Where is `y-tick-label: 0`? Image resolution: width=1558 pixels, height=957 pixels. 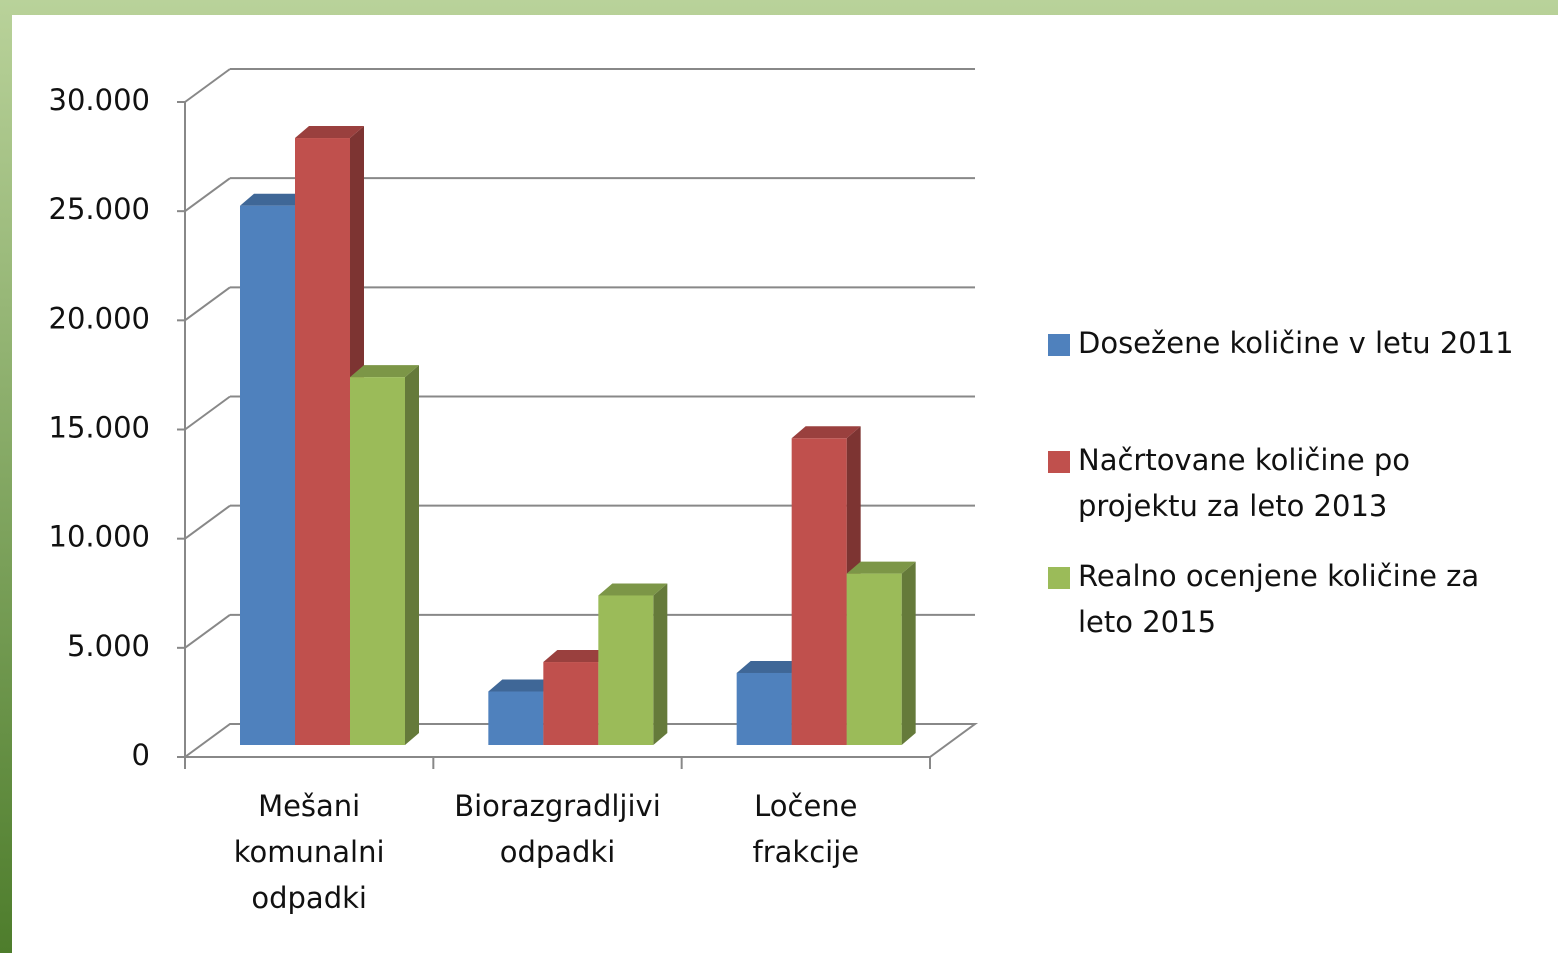
y-tick-label: 0 is located at coordinates (141, 755).